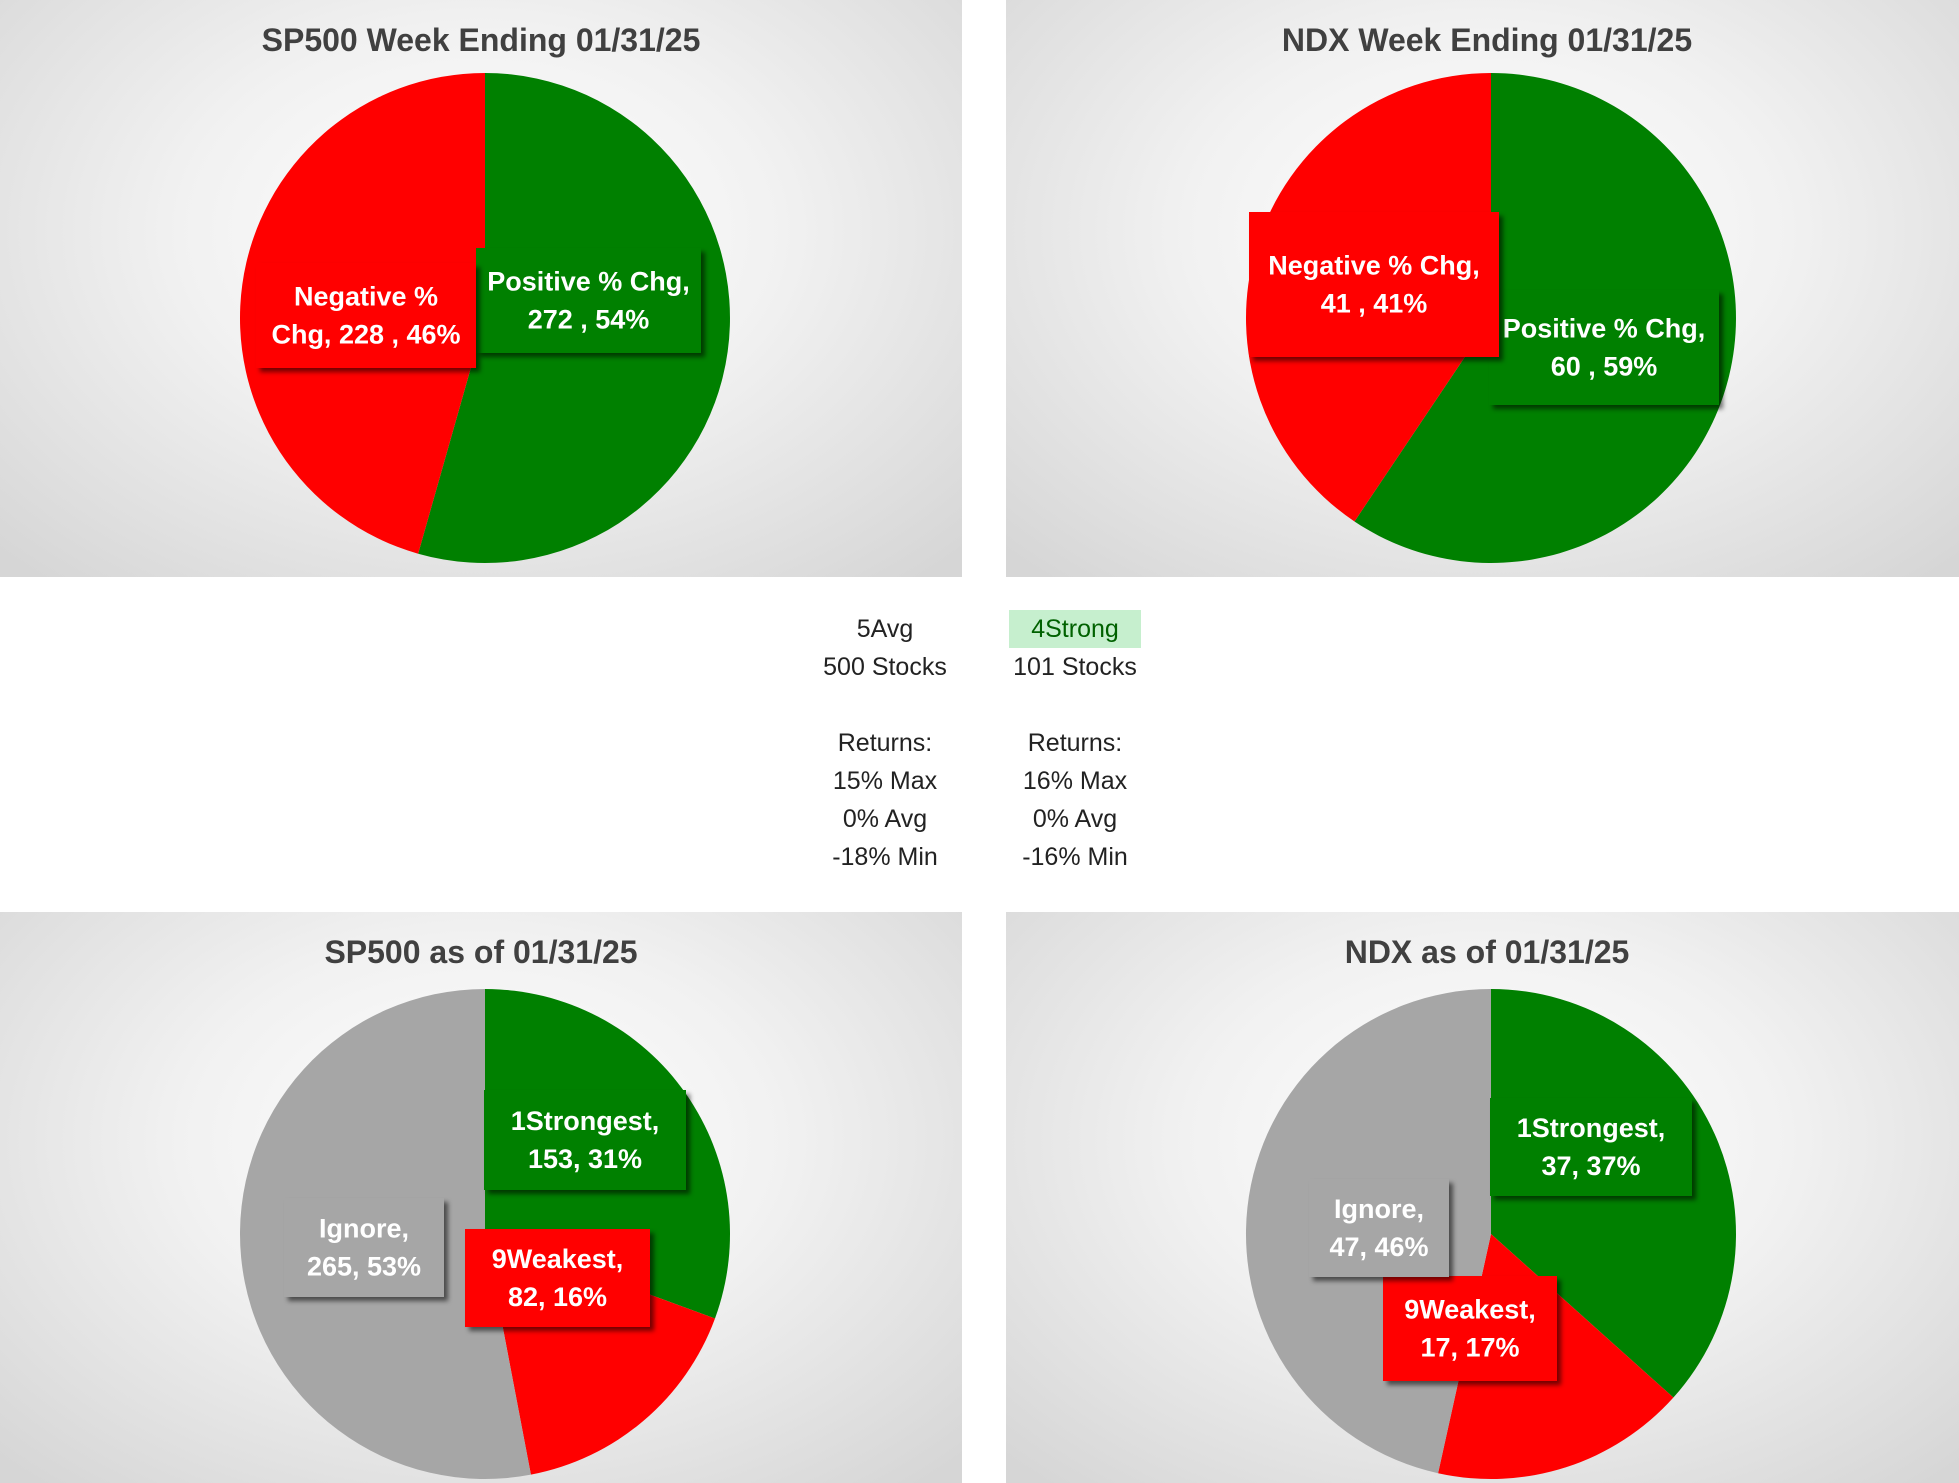 Image resolution: width=1959 pixels, height=1483 pixels. Describe the element at coordinates (1470, 1328) in the screenshot. I see `data-label-9weakest: 9Weakest, 17, 17%` at that location.